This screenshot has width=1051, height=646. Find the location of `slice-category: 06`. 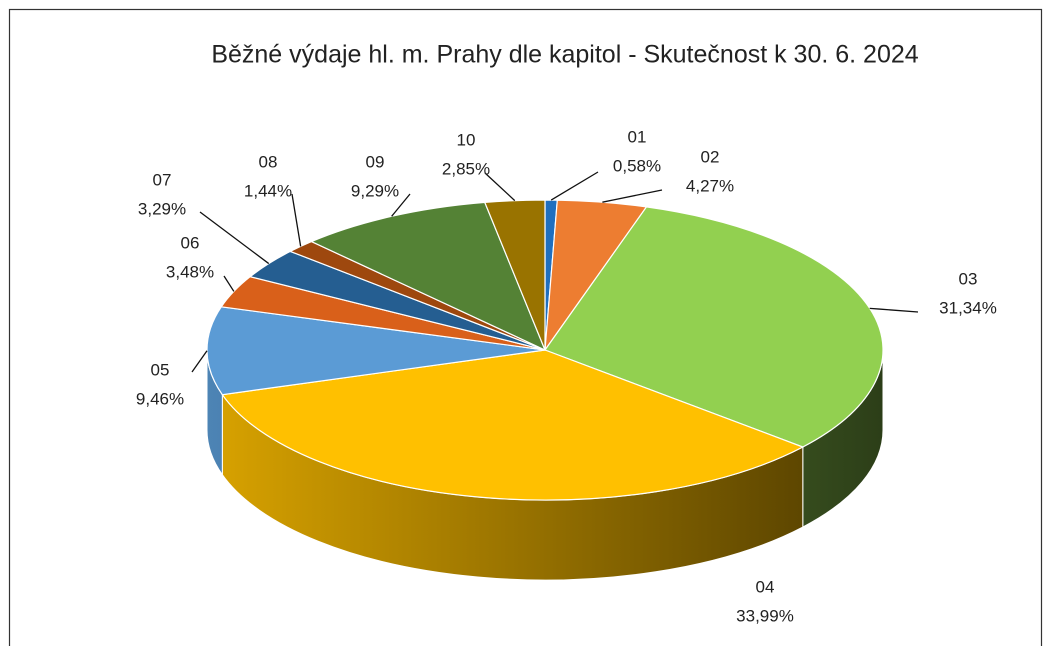

slice-category: 06 is located at coordinates (190, 242).